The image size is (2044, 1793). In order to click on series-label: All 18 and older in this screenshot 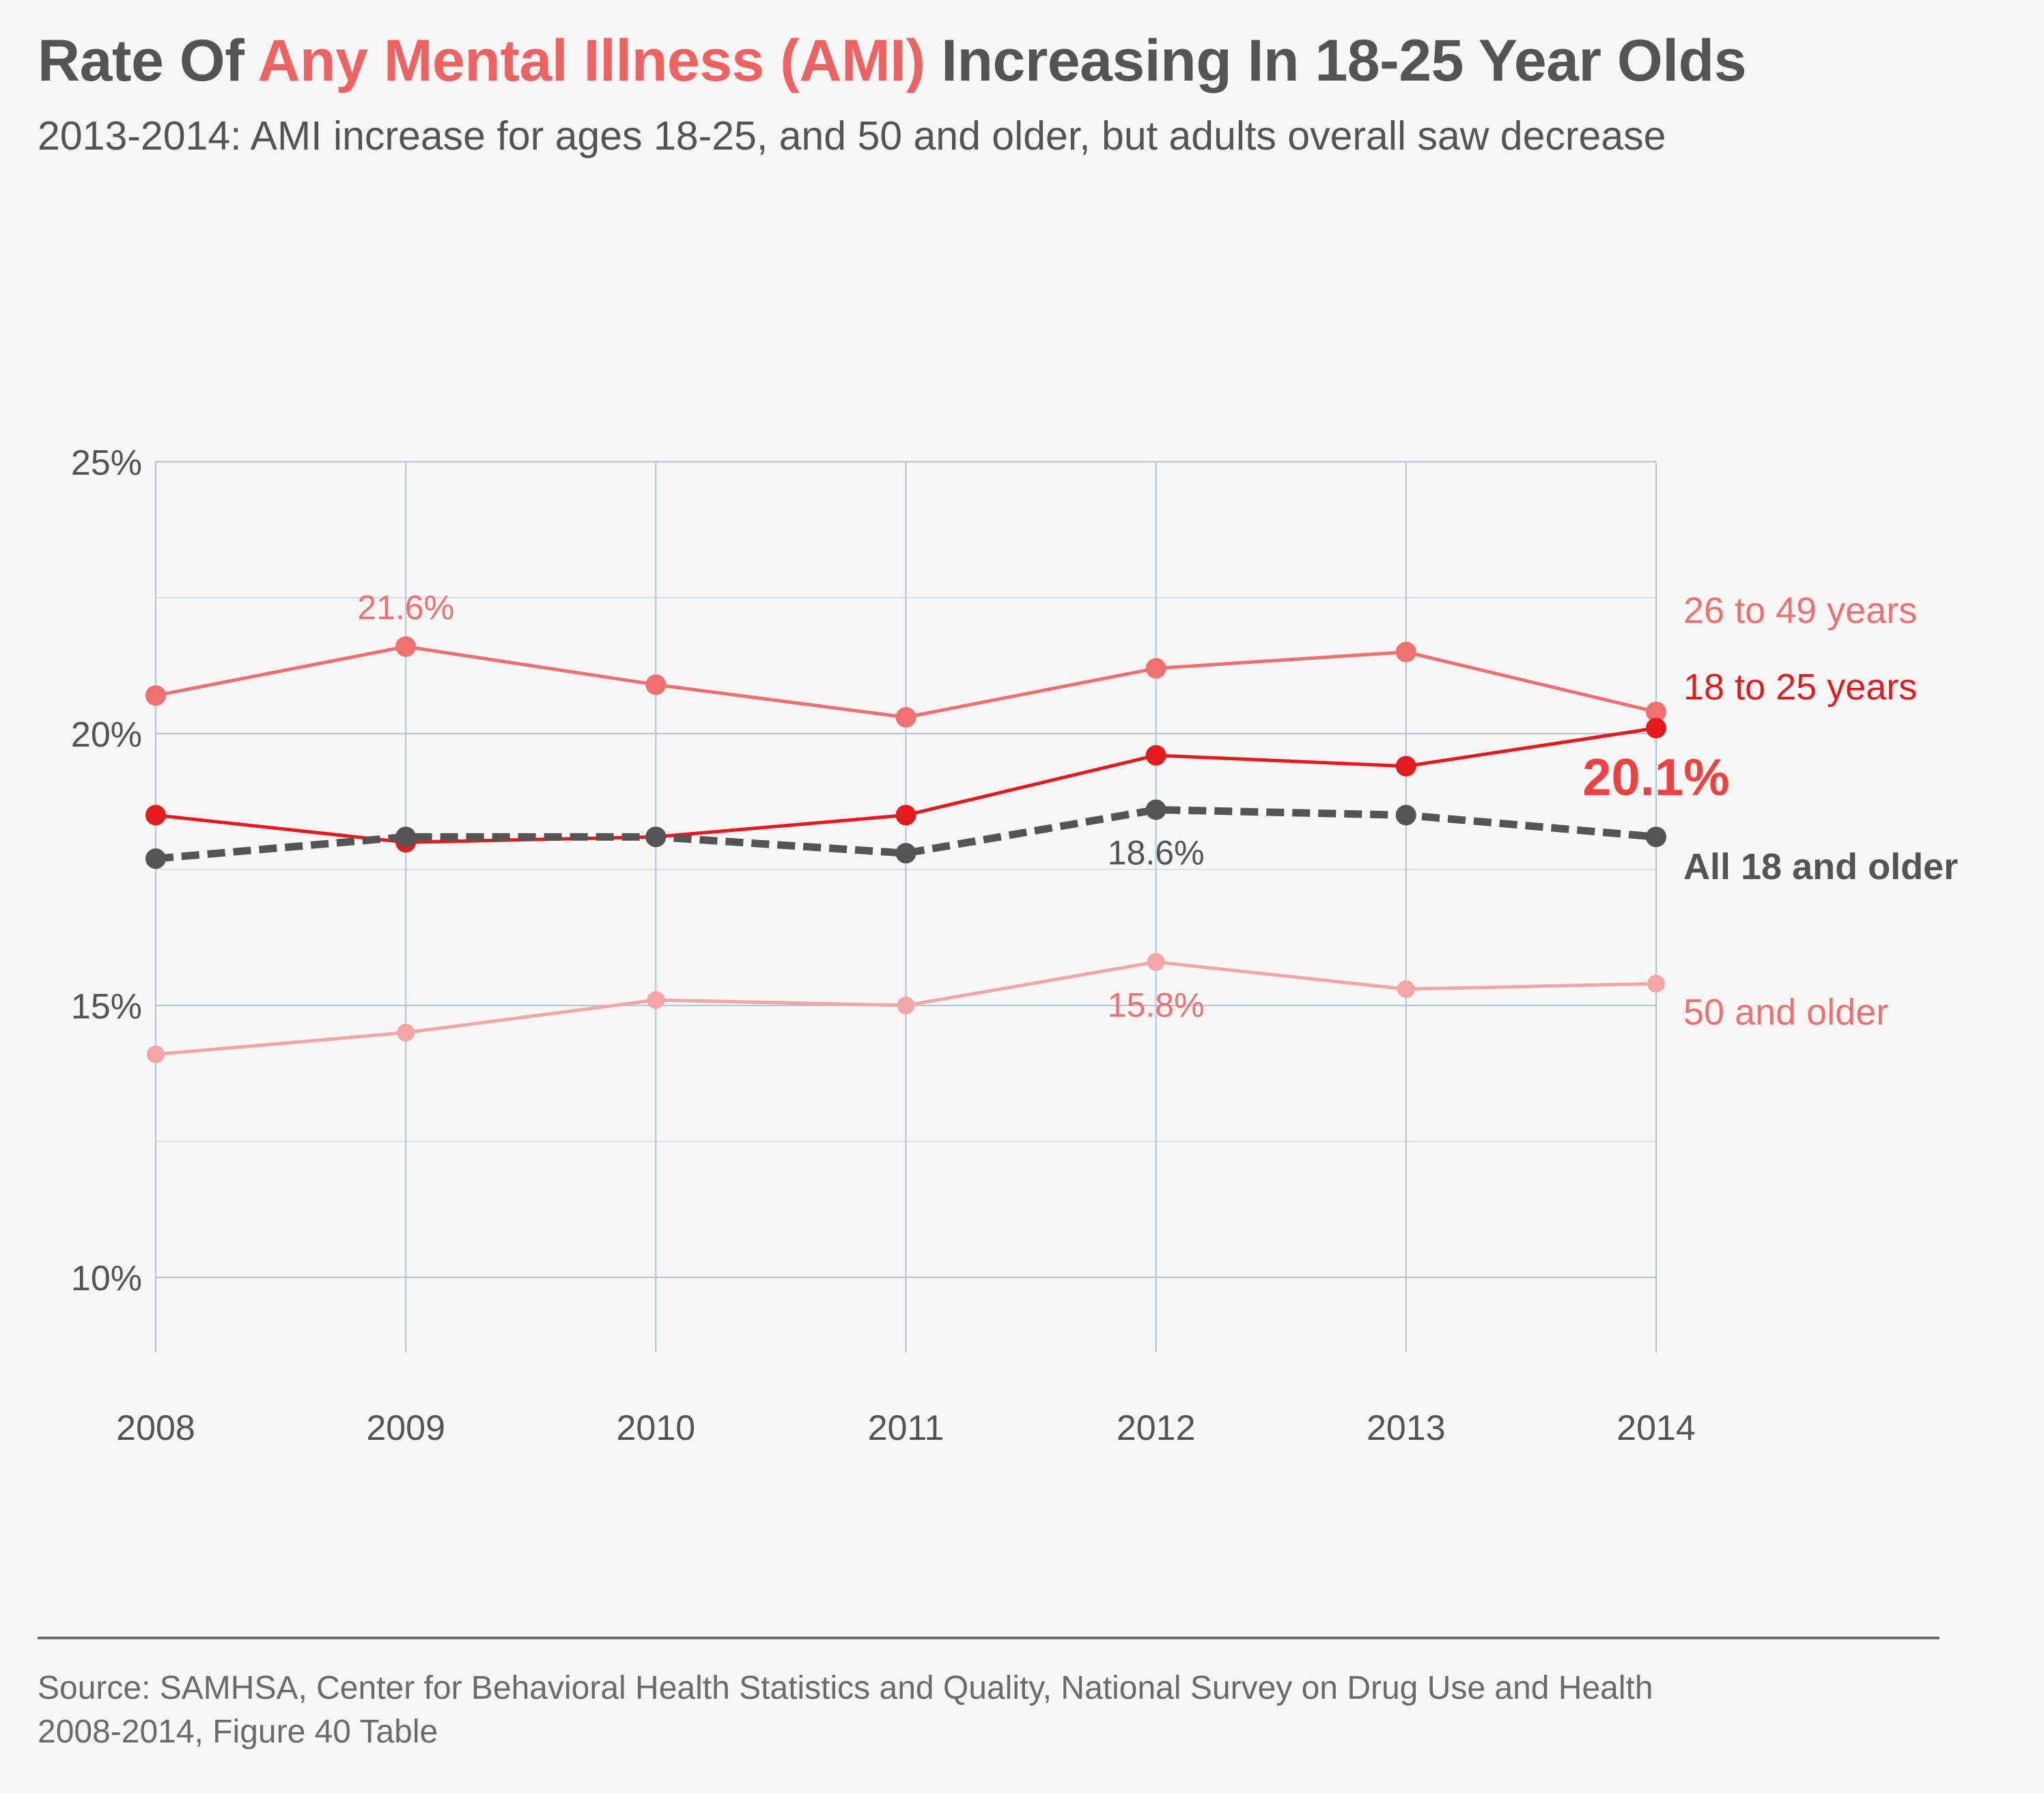, I will do `click(1820, 866)`.